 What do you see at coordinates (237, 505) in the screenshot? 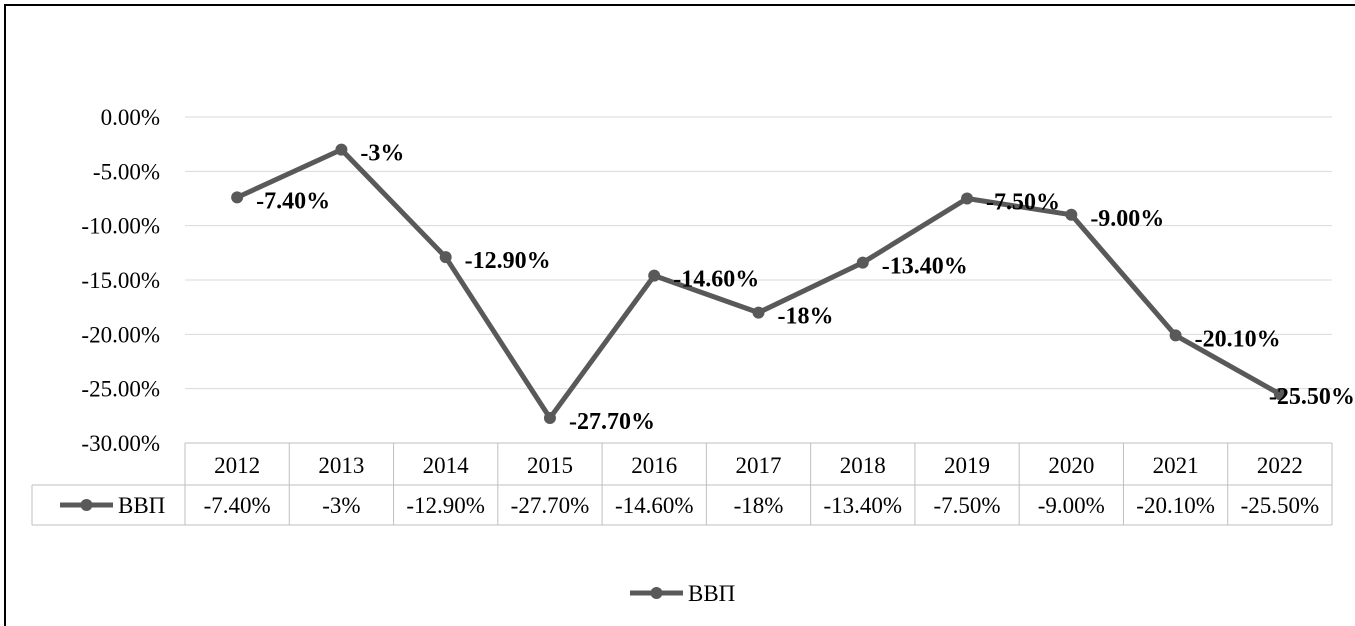
I see `table-value-cell: -7.40%` at bounding box center [237, 505].